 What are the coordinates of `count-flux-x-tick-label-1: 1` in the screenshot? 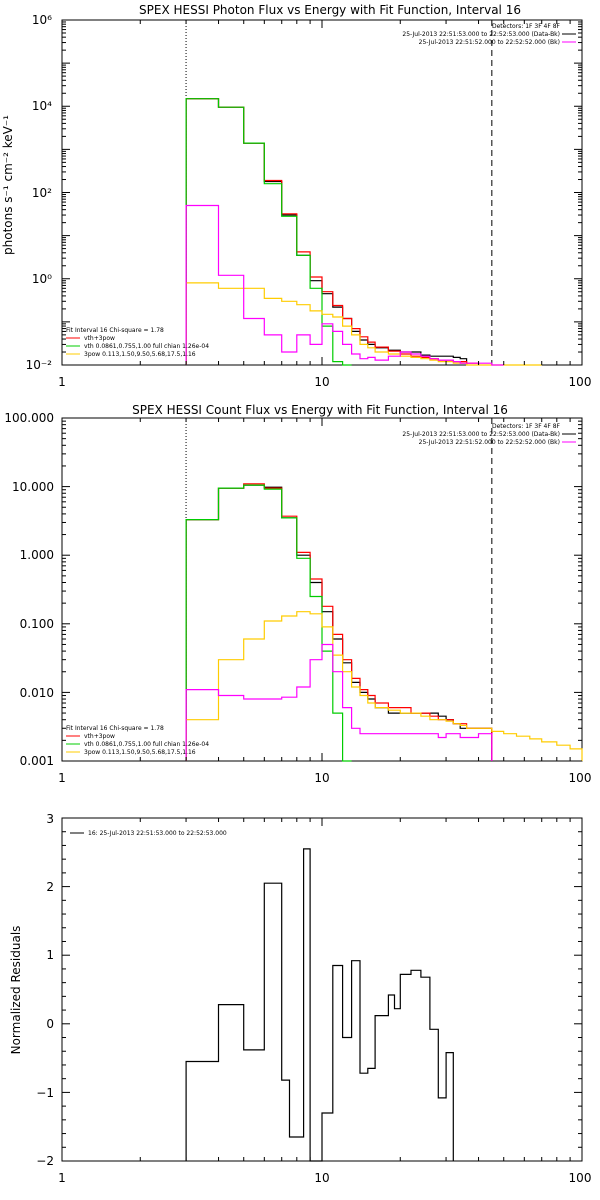 It's located at (62, 778).